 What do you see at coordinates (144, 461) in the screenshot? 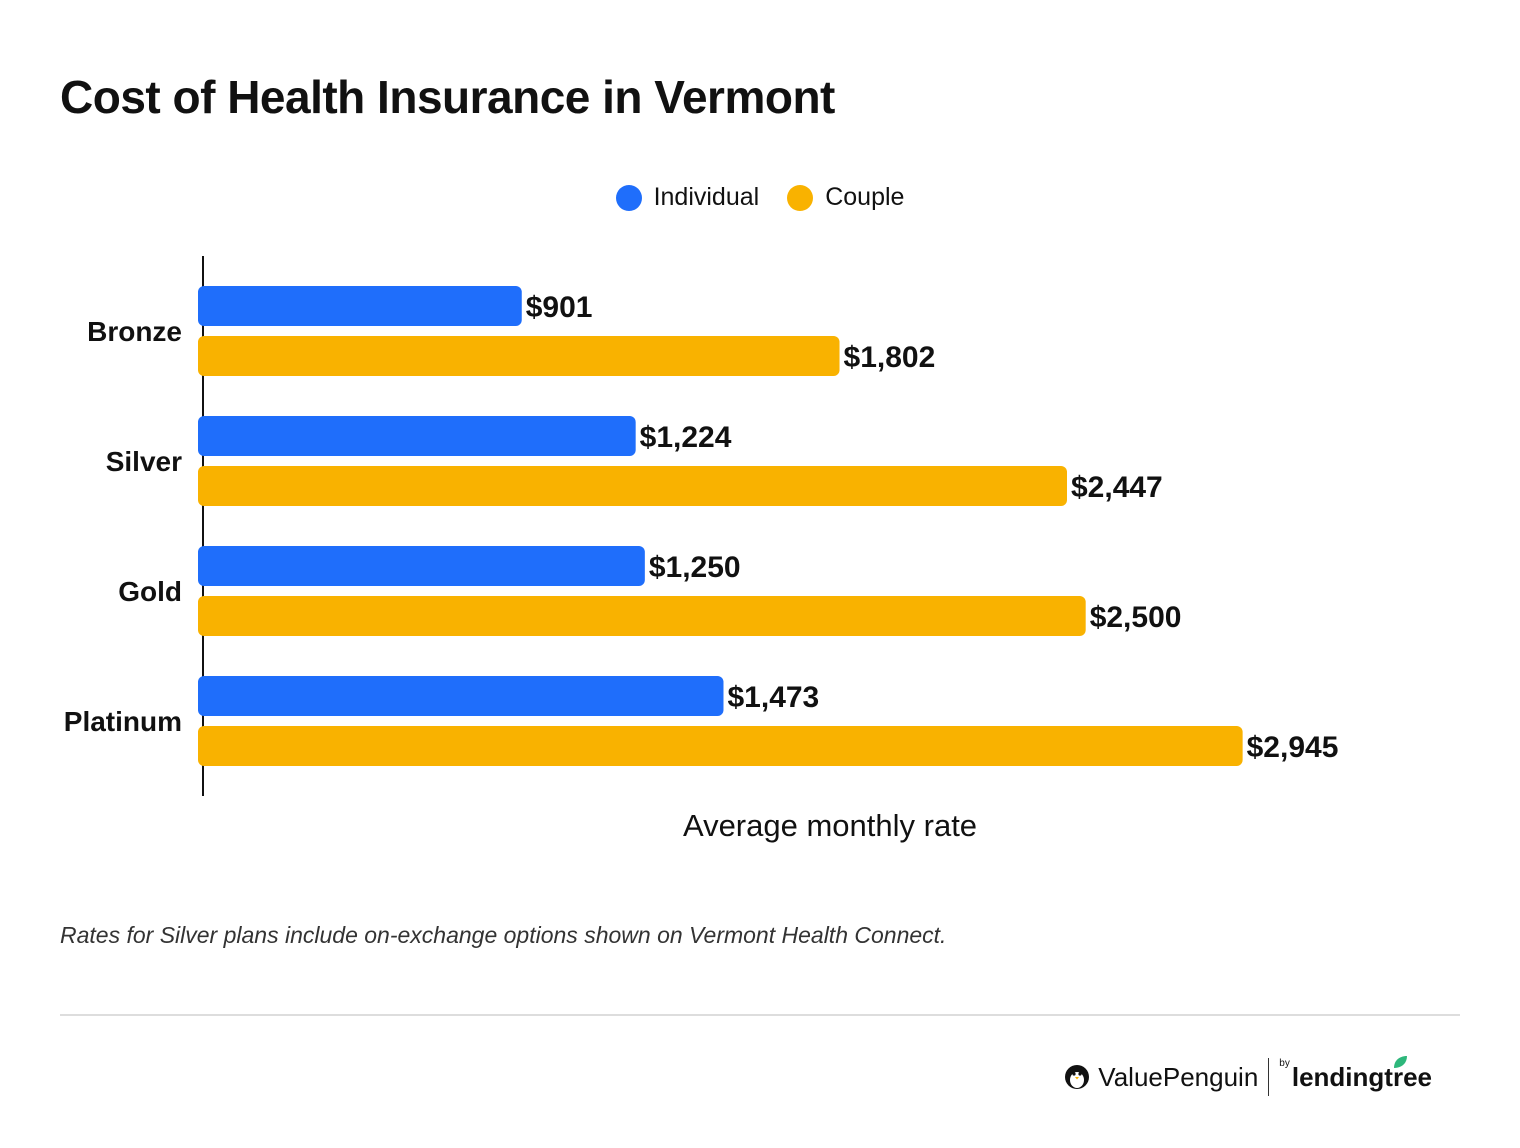
I see `category-label-silver: Silver` at bounding box center [144, 461].